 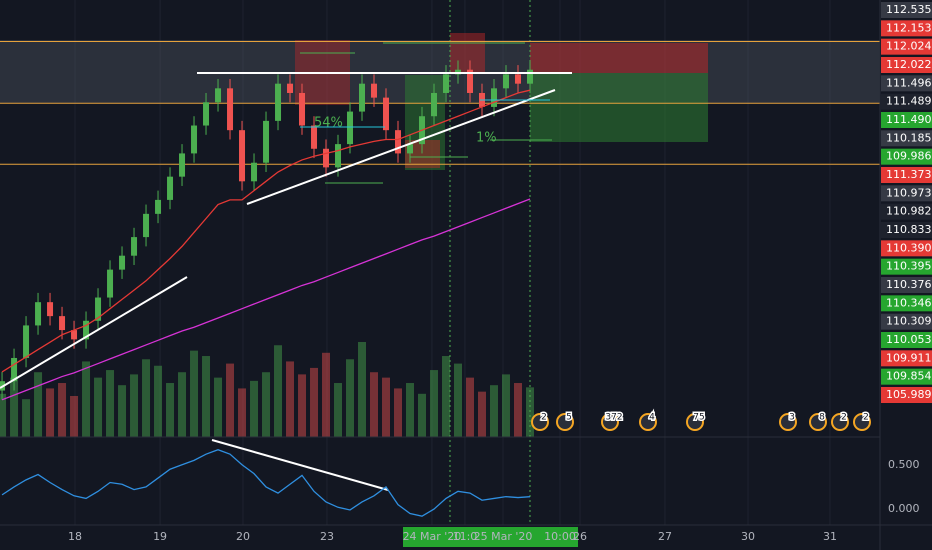 I want to click on price-label: 110.346, so click(x=909, y=302).